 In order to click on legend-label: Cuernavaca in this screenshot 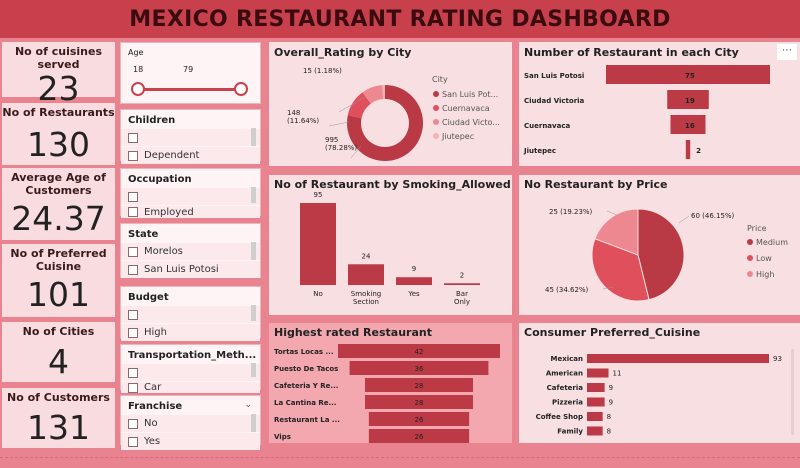, I will do `click(466, 108)`.